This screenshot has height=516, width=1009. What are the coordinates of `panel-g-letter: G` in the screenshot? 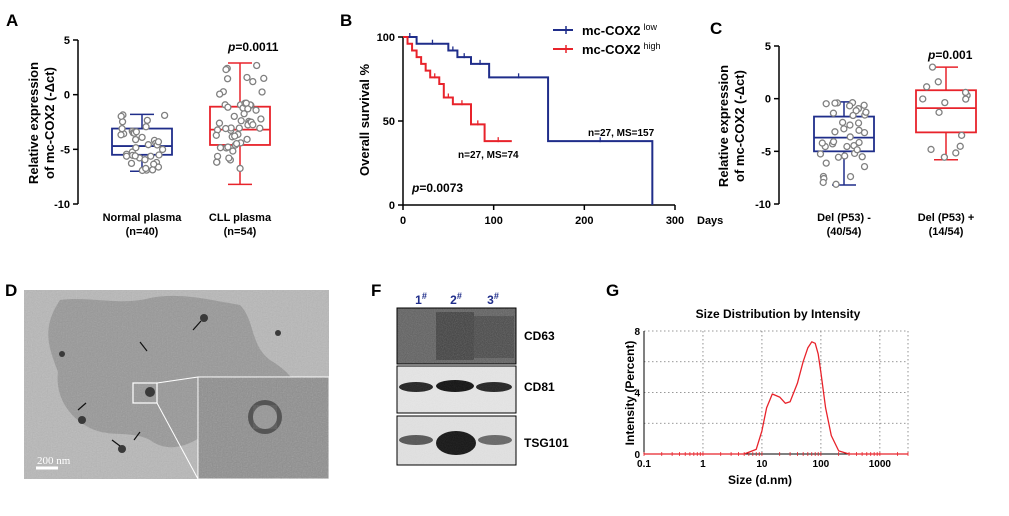 It's located at (612, 290).